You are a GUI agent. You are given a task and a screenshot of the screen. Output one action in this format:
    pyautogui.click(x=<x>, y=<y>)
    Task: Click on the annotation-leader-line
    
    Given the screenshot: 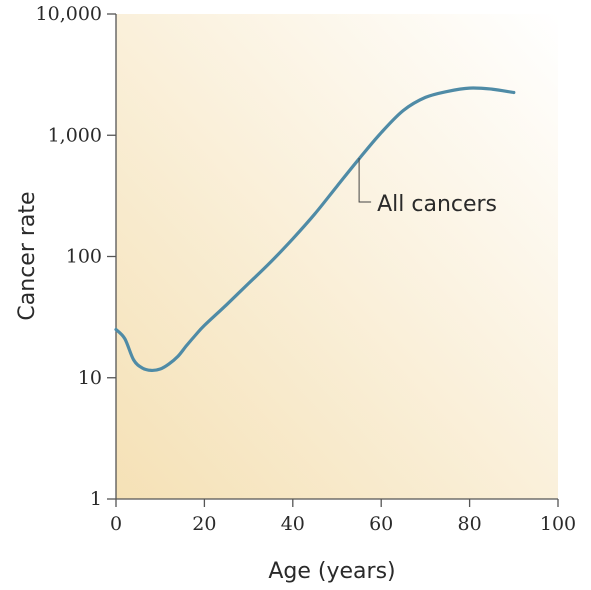 What is the action you would take?
    pyautogui.click(x=365, y=180)
    